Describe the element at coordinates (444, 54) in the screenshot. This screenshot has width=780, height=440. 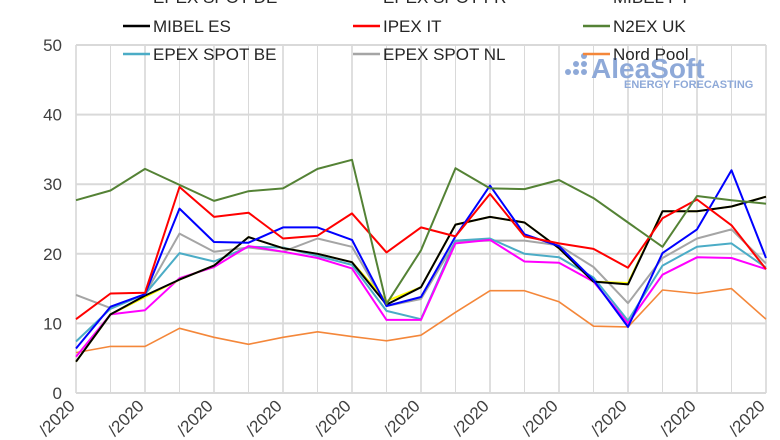
I see `legend-label: EPEX SPOT NL` at that location.